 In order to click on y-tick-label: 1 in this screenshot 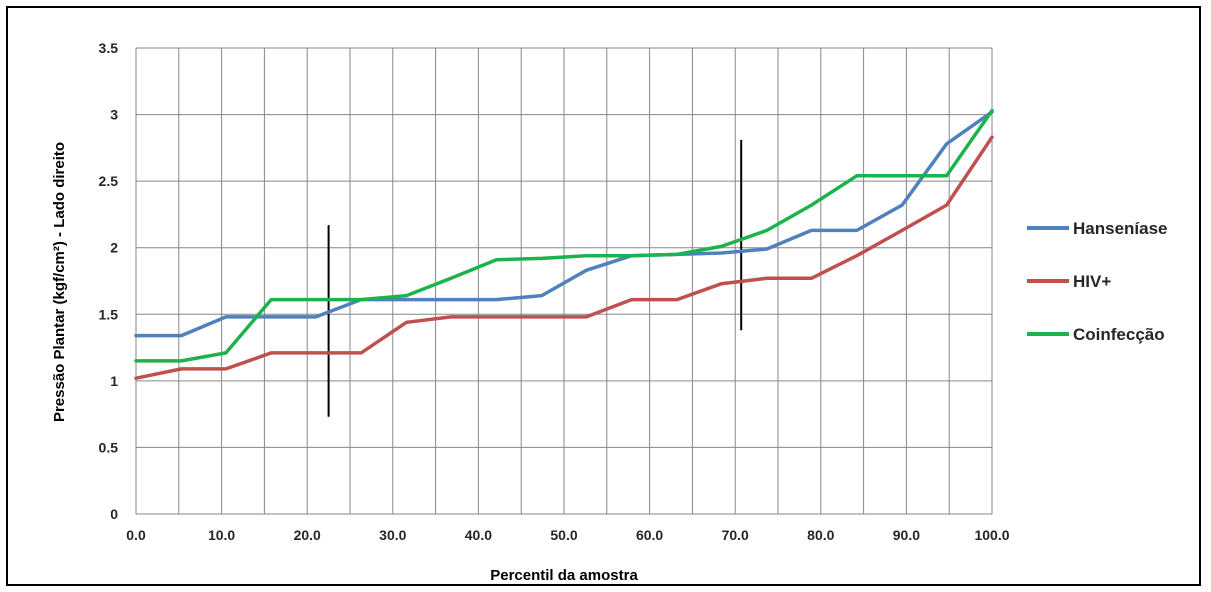, I will do `click(114, 381)`.